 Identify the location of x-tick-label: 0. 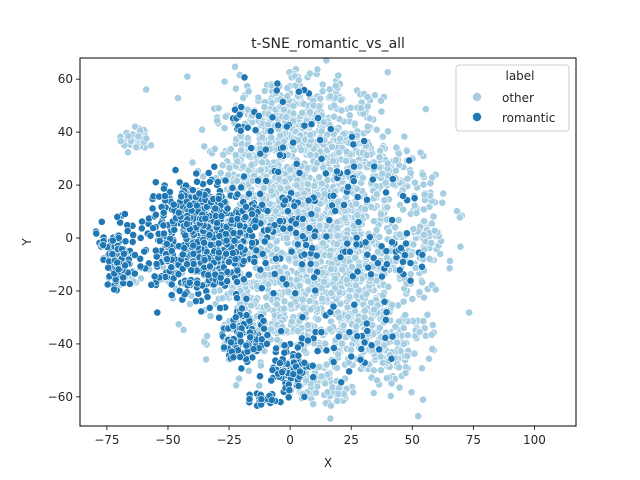
(290, 440).